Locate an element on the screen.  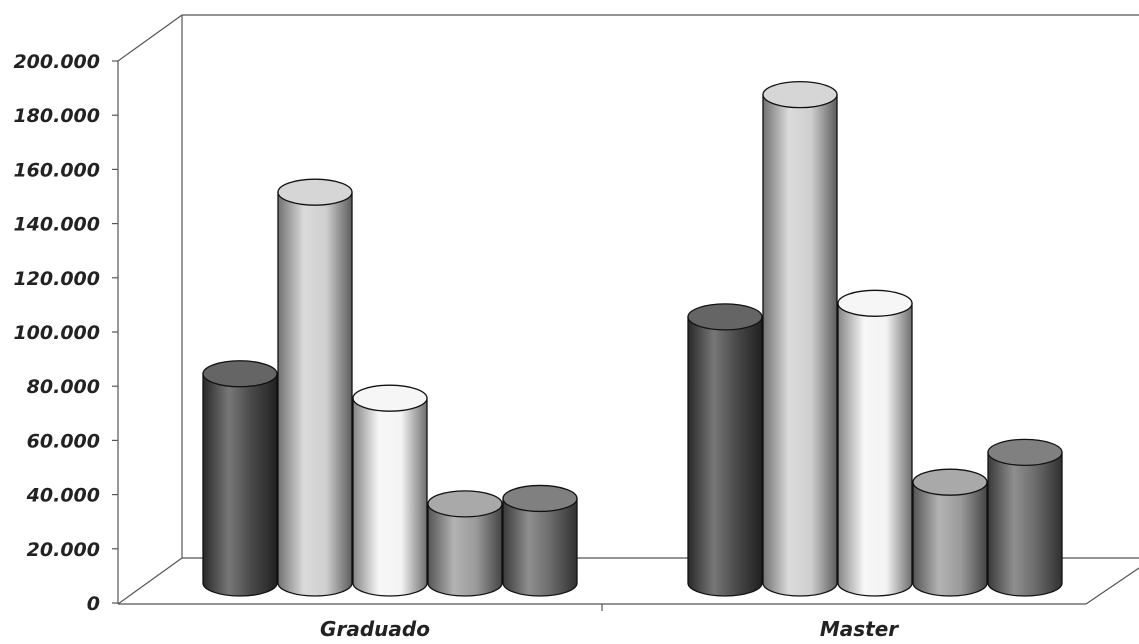
y-tick-label: 140.000 is located at coordinates (56, 225).